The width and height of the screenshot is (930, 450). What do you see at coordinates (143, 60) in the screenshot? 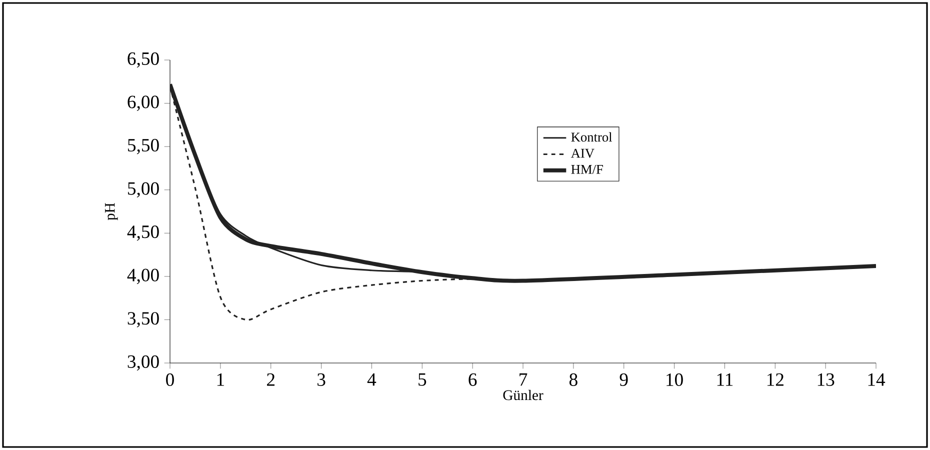
I see `y-tick-label: 6,50` at bounding box center [143, 60].